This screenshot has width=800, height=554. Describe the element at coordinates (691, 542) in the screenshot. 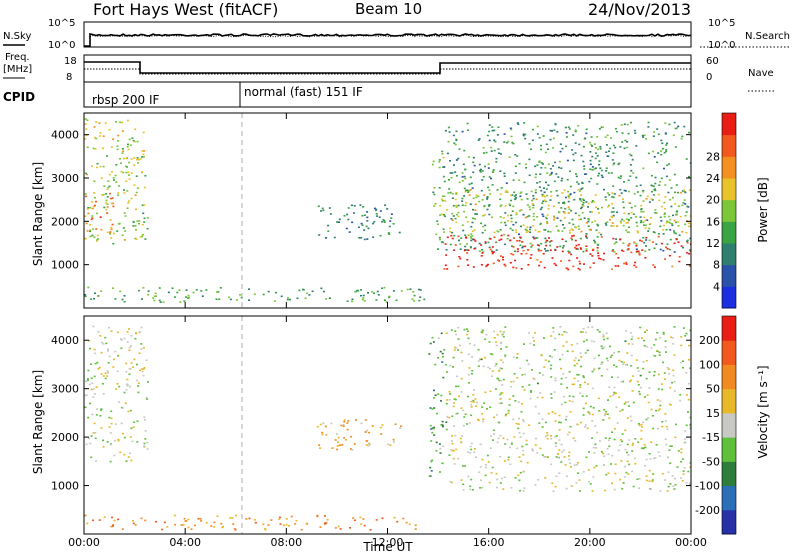

I see `x-tick-label: 00:00` at that location.